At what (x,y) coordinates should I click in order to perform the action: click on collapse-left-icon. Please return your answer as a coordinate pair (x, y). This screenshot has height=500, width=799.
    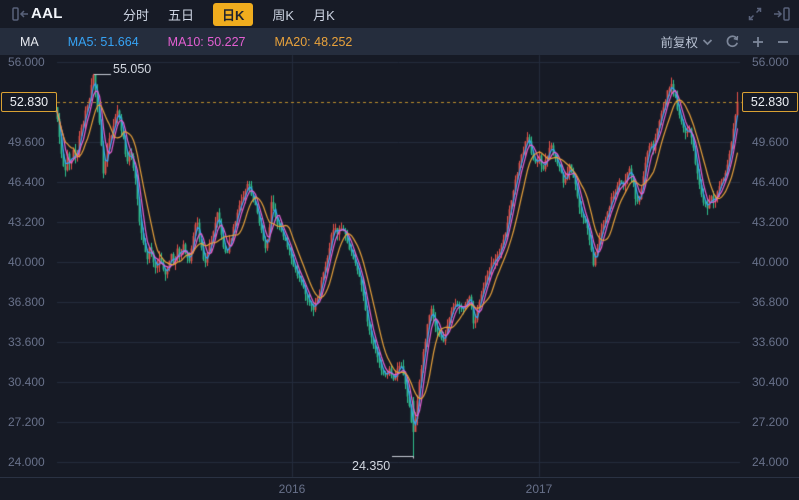
    Looking at the image, I should click on (20, 14).